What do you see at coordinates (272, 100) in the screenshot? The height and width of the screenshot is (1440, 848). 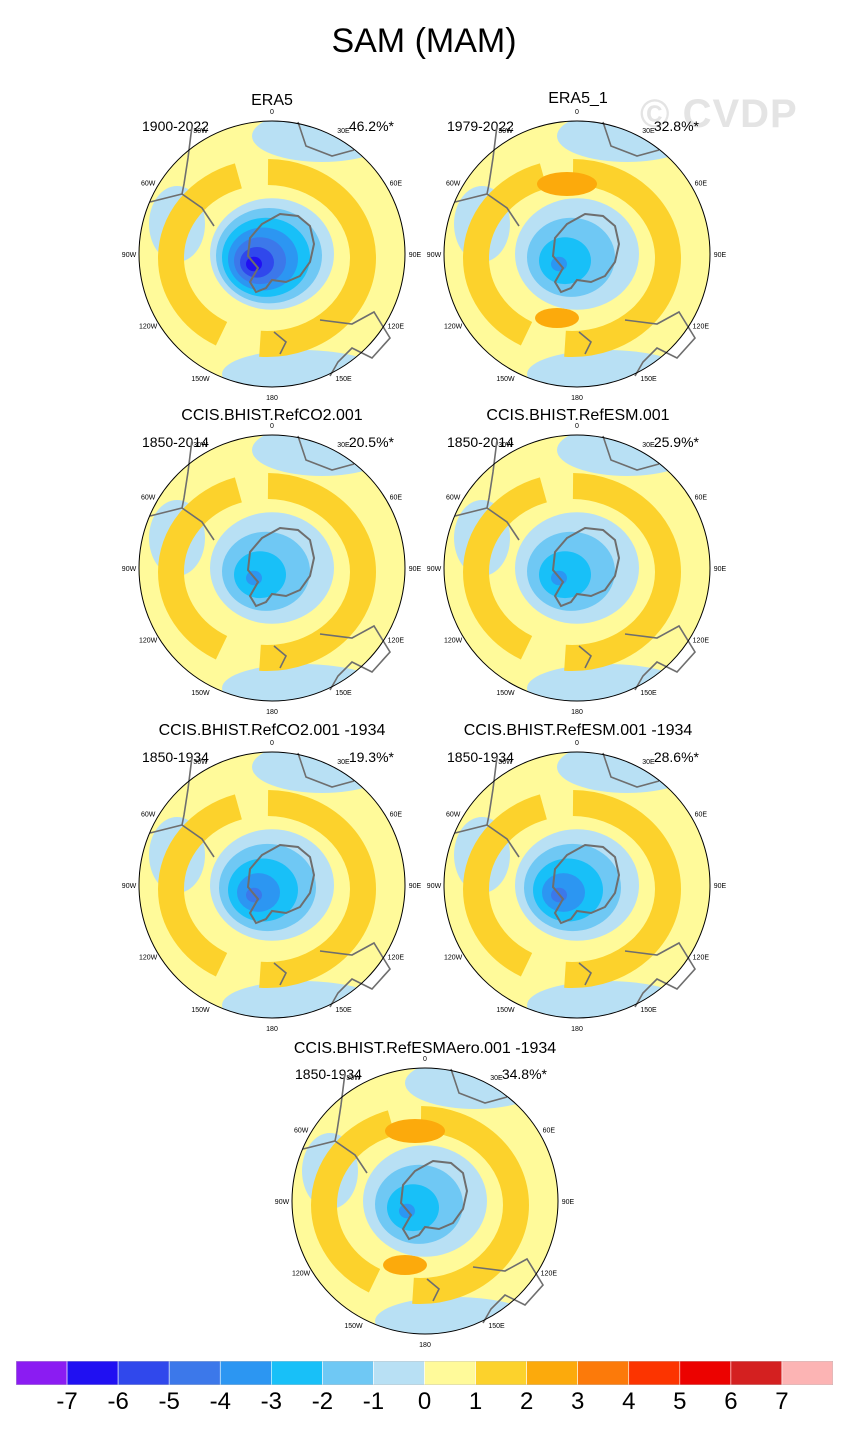 I see `panel-title: ERA5` at bounding box center [272, 100].